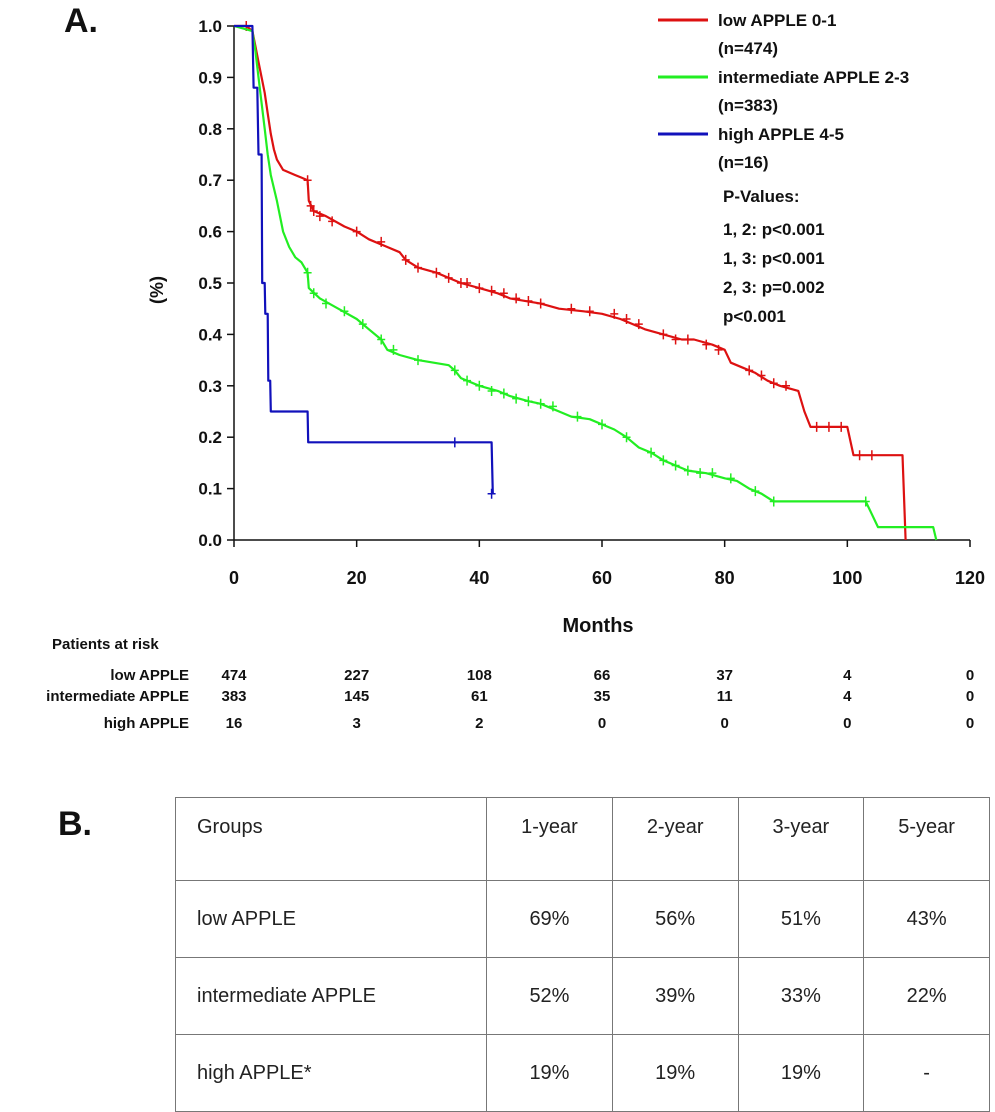 The image size is (995, 1112). I want to click on risk-count: 145, so click(357, 696).